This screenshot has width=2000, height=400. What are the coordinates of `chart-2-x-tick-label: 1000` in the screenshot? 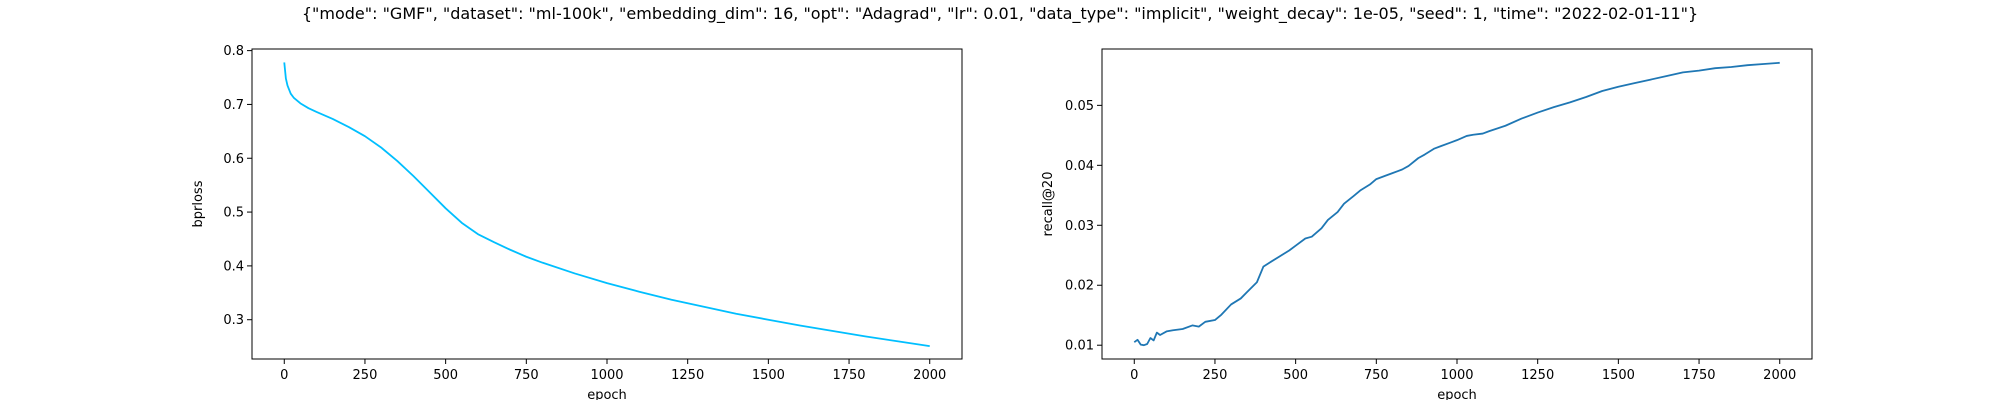 It's located at (1456, 375).